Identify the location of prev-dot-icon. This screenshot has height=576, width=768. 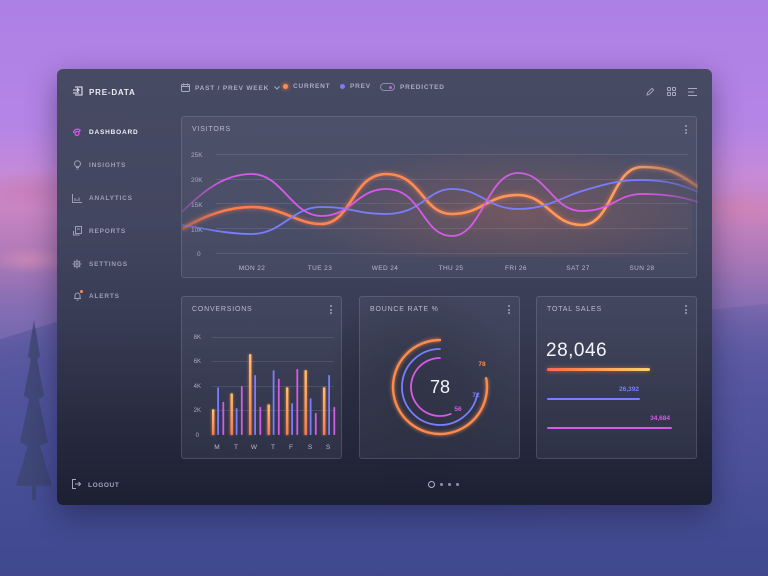
(342, 86).